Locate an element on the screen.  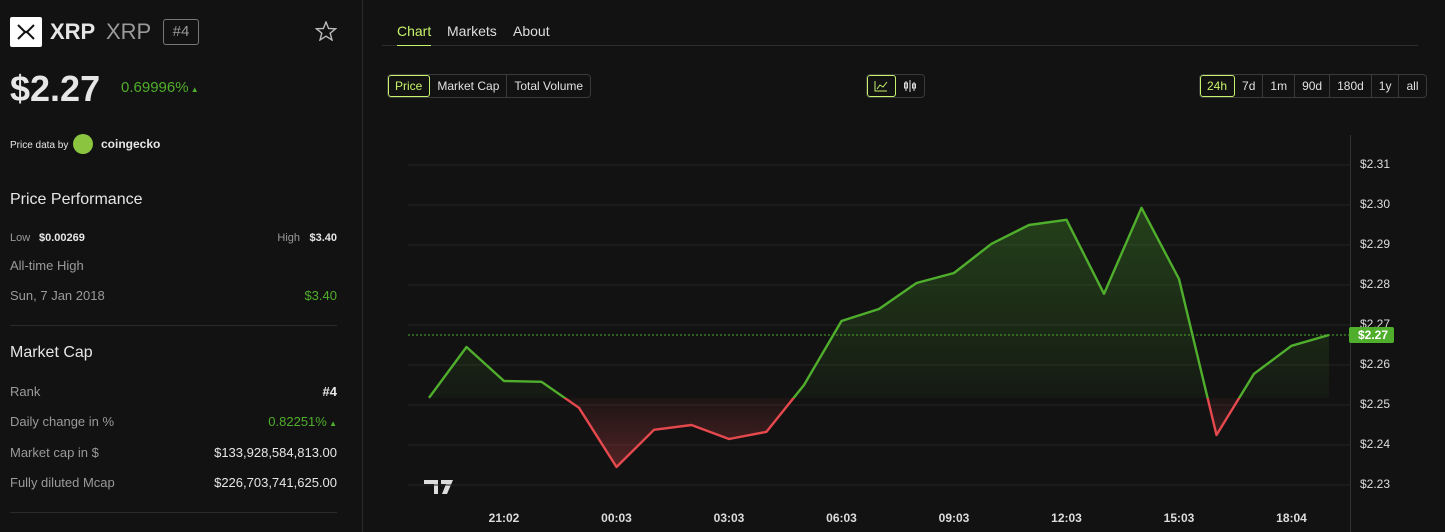
y-tick-label: $2.25 is located at coordinates (1375, 404).